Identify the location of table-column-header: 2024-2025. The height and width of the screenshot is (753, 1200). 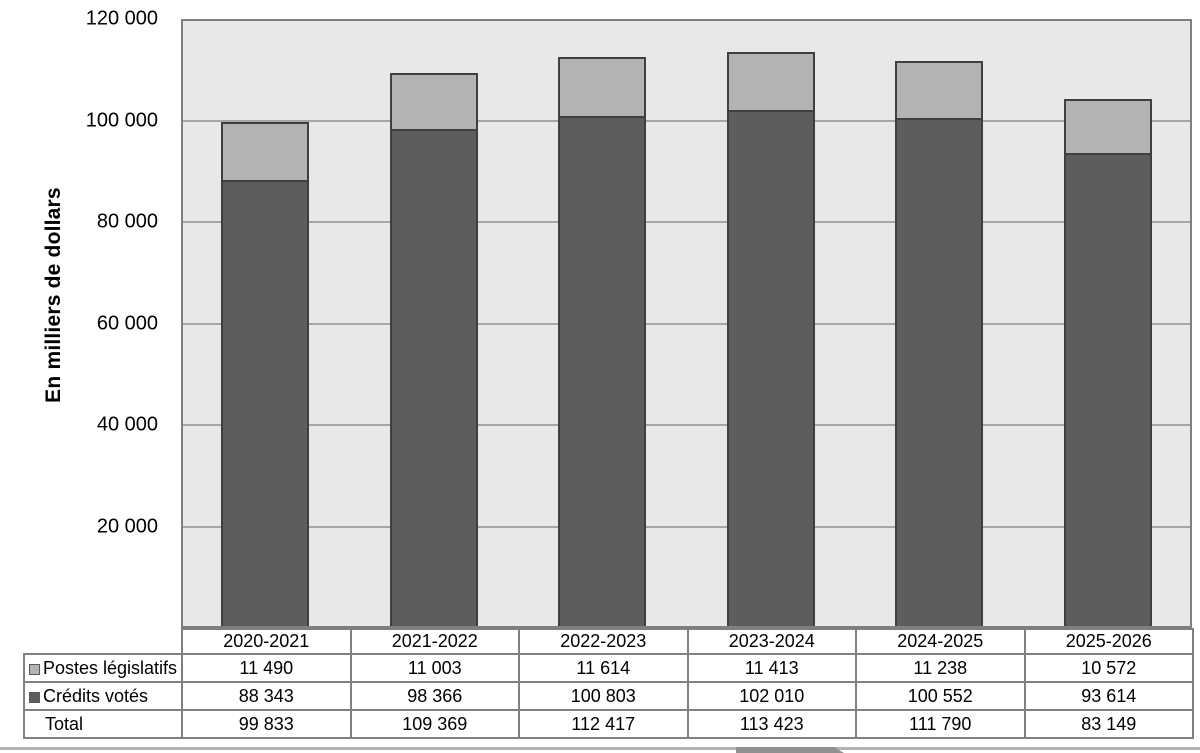
(940, 641).